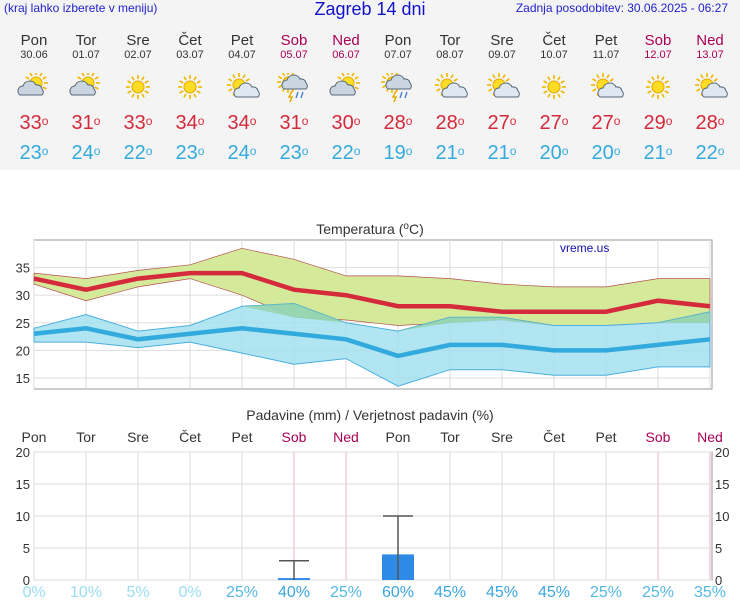  Describe the element at coordinates (398, 55) in the screenshot. I see `day-date: 07.07` at that location.